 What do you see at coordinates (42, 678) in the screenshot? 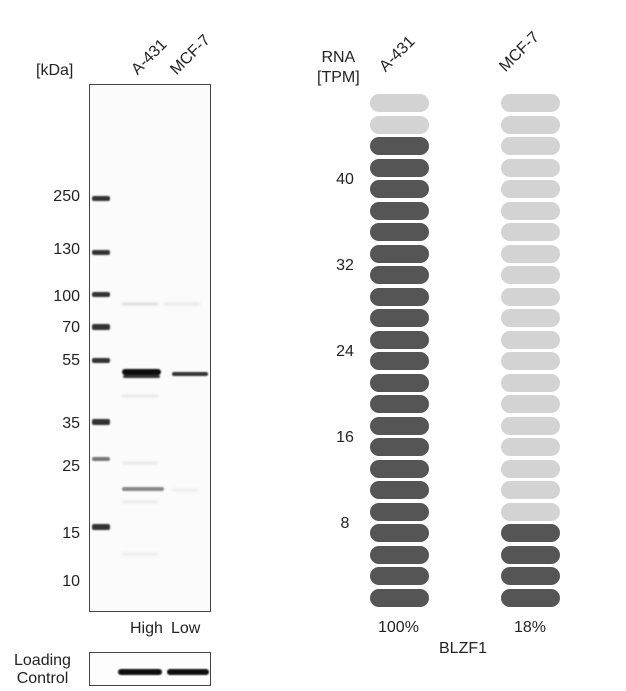
I see `loading-control-line2: Control` at bounding box center [42, 678].